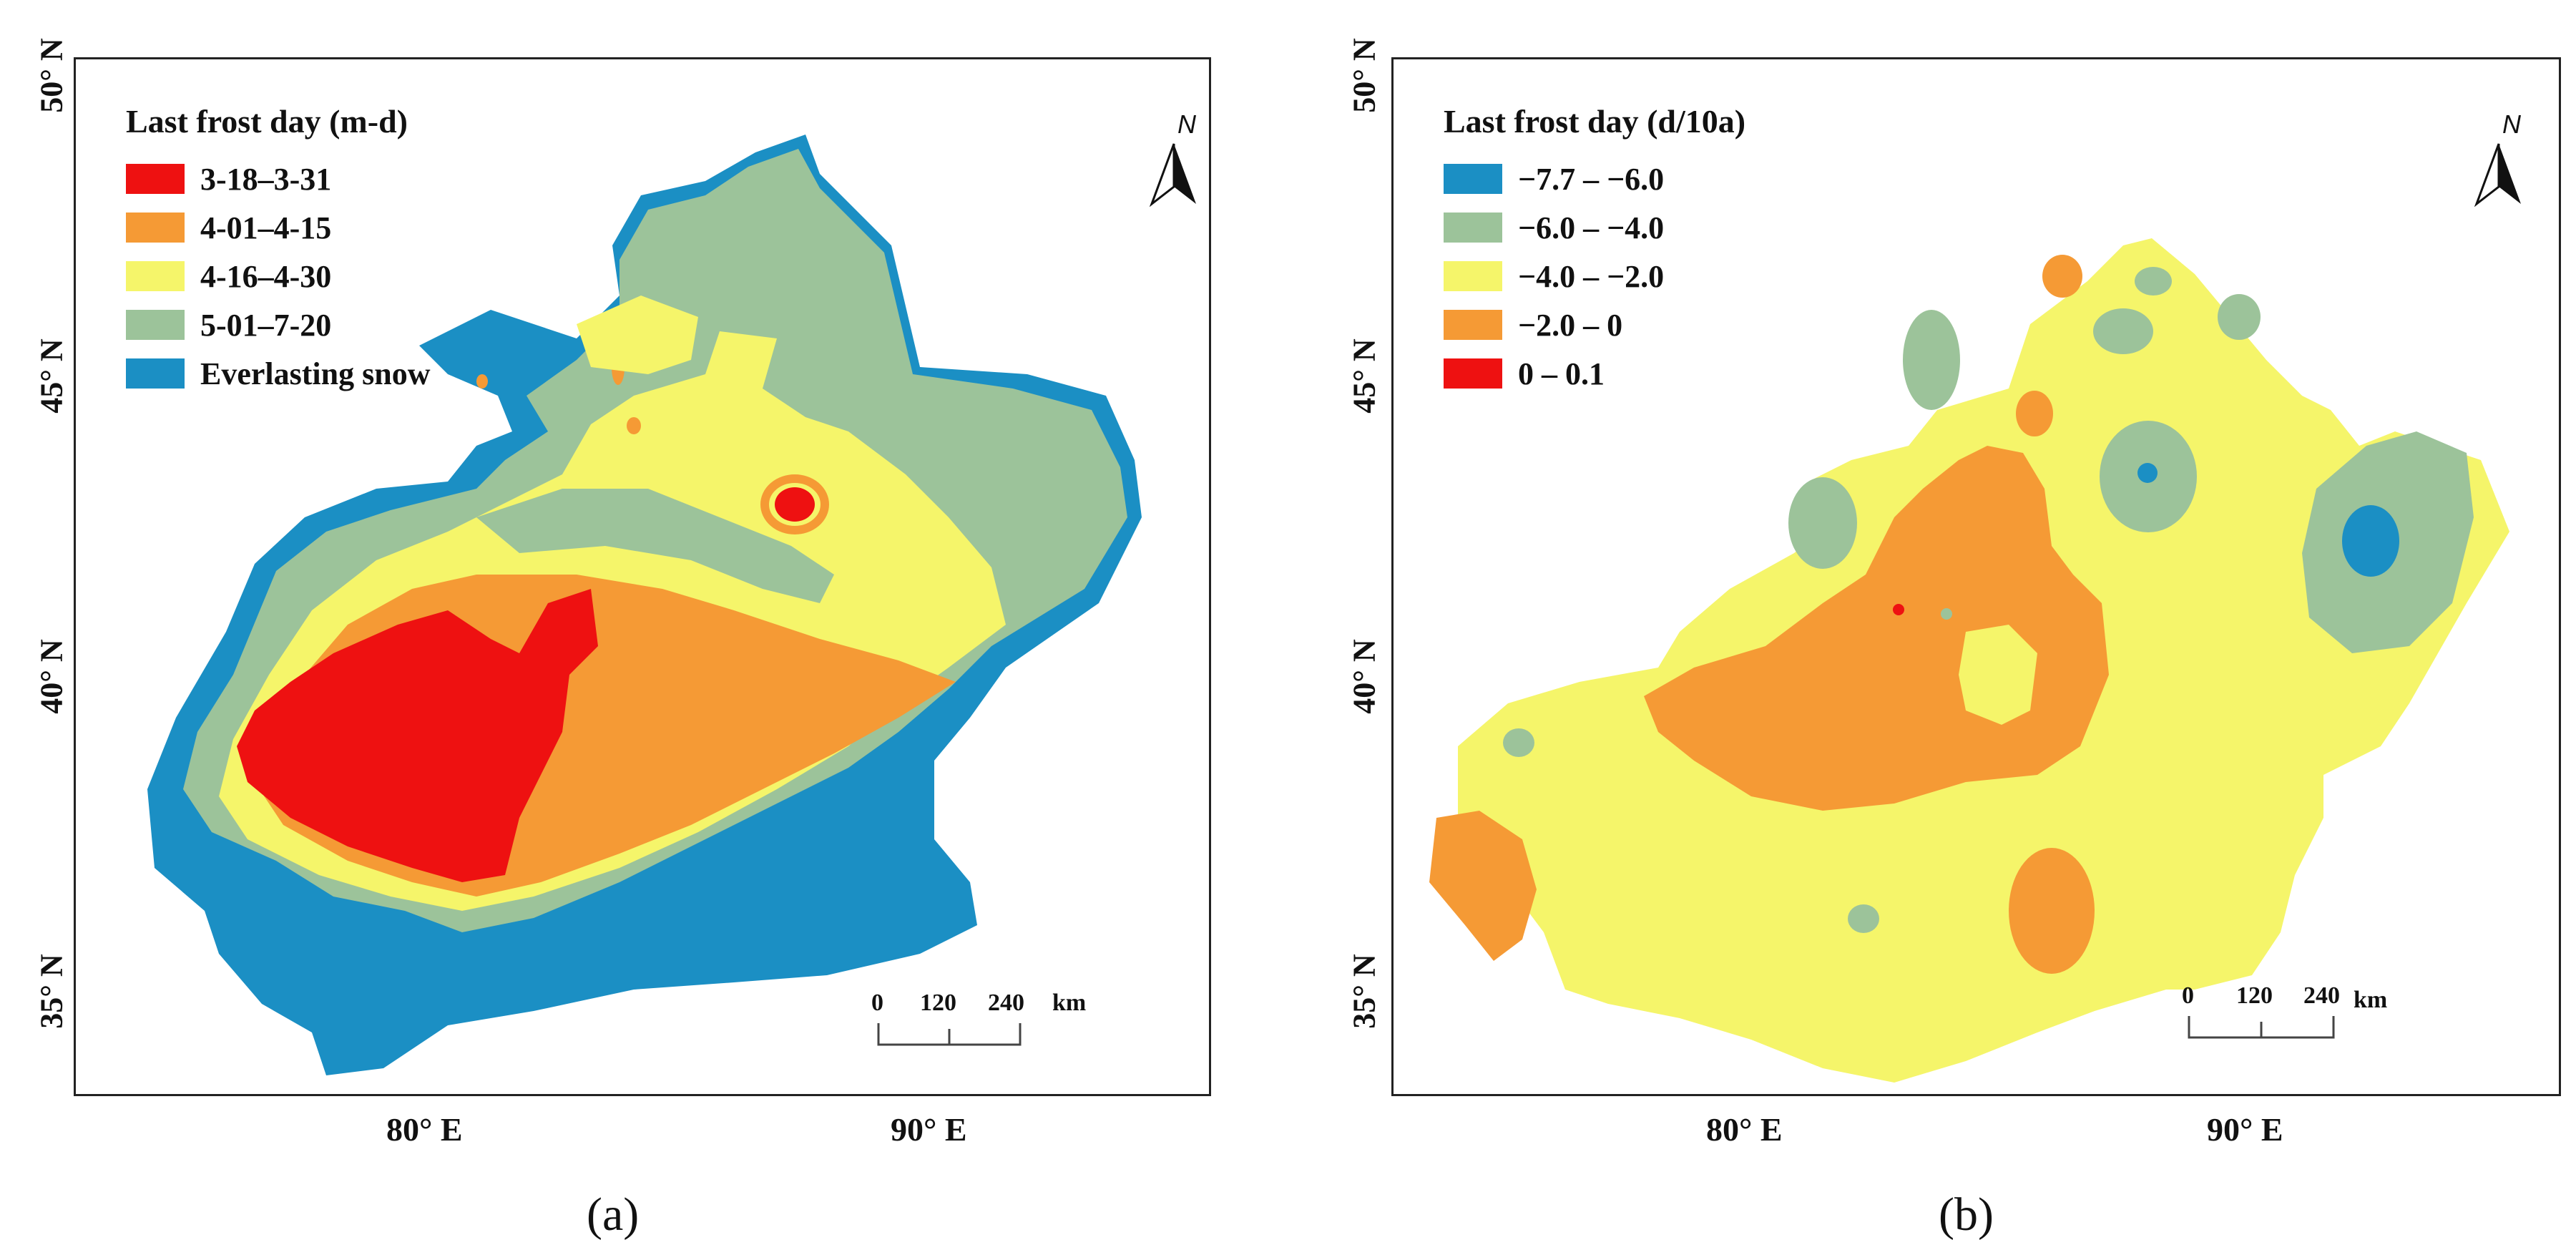  I want to click on legend-label: −6.0 – −4.0, so click(1591, 227).